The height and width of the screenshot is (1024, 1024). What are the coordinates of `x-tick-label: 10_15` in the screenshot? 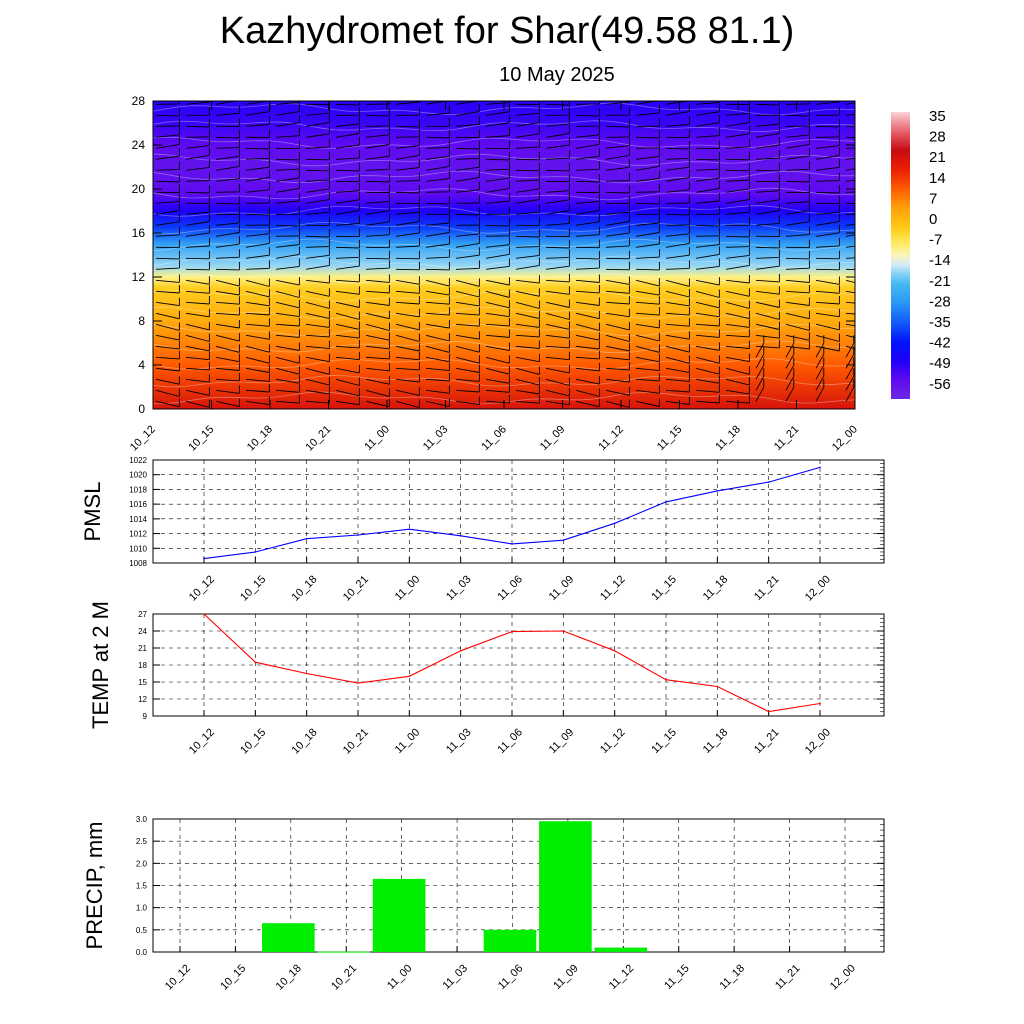 It's located at (253, 741).